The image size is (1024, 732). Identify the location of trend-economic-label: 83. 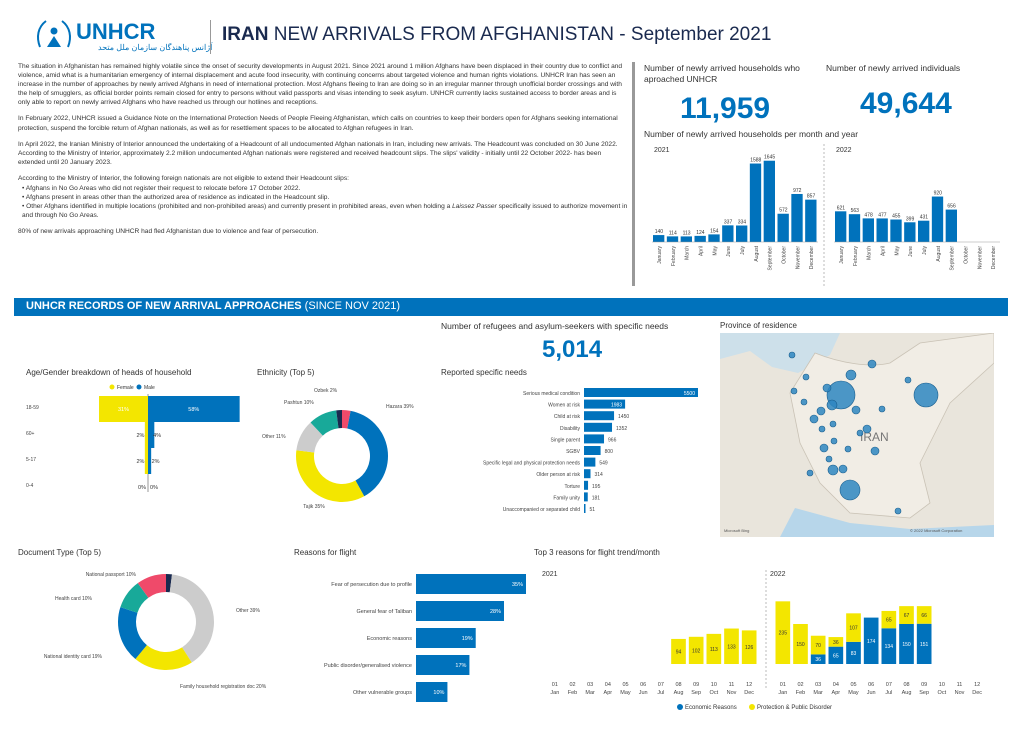
(854, 654).